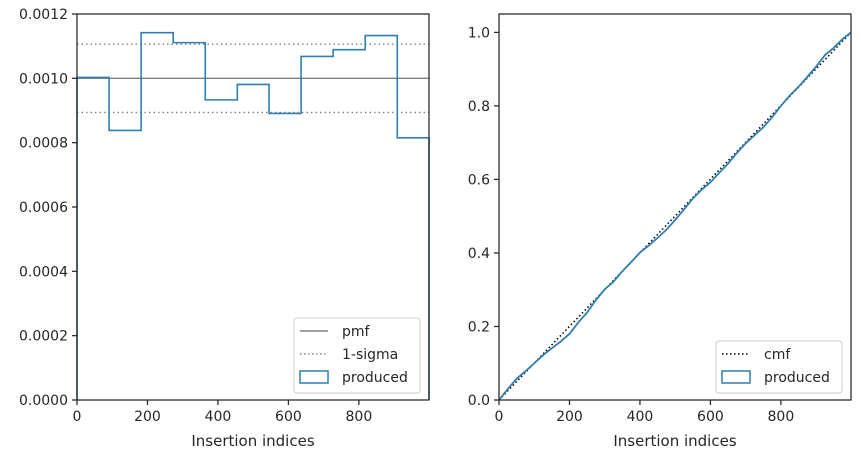 The image size is (861, 458). I want to click on left-legend: pmf 1-sigma produced, so click(357, 355).